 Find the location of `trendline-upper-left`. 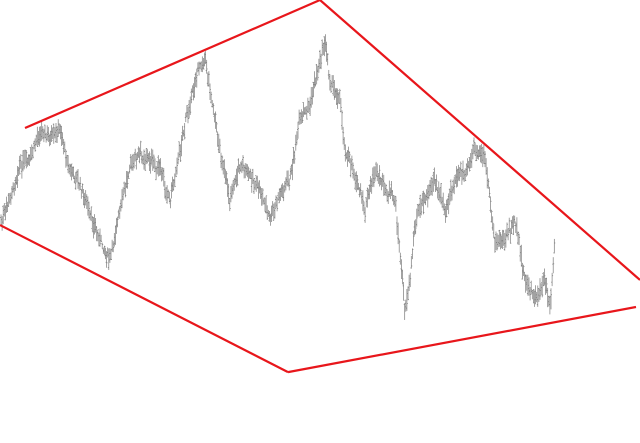

trendline-upper-left is located at coordinates (172, 65).